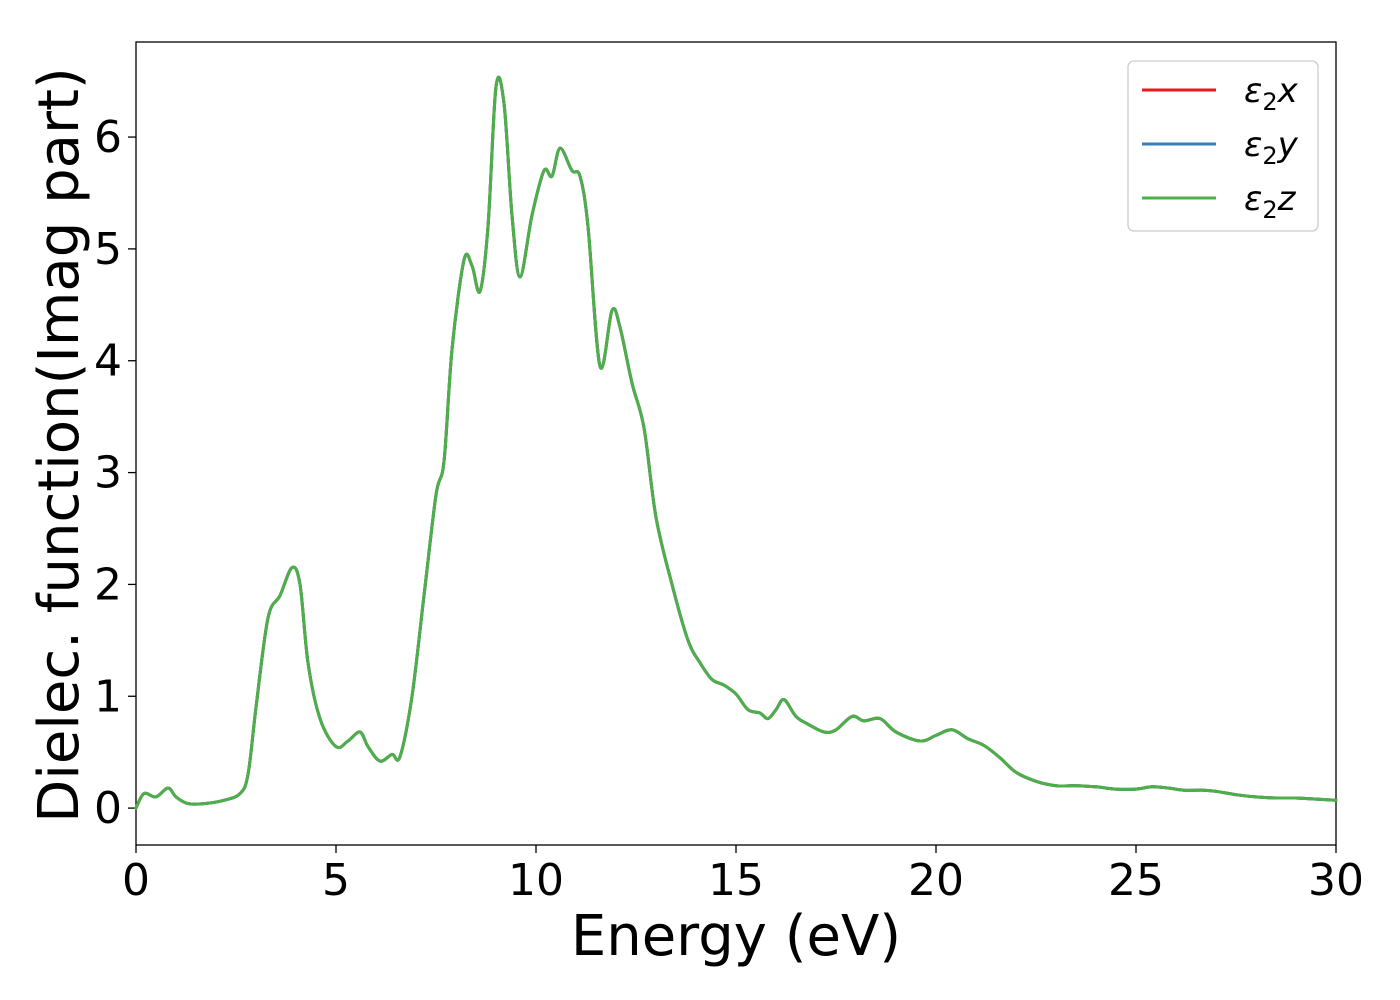 This screenshot has width=1400, height=1000. What do you see at coordinates (1288, 145) in the screenshot?
I see `legend-component: y` at bounding box center [1288, 145].